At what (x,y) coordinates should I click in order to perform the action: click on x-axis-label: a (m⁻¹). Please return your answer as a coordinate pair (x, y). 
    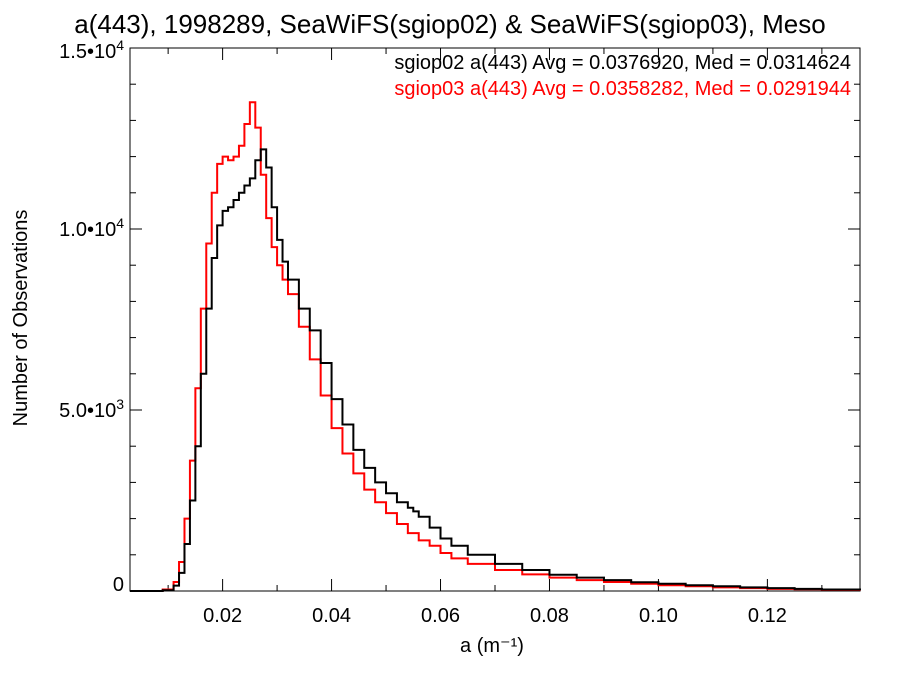
    Looking at the image, I should click on (492, 646).